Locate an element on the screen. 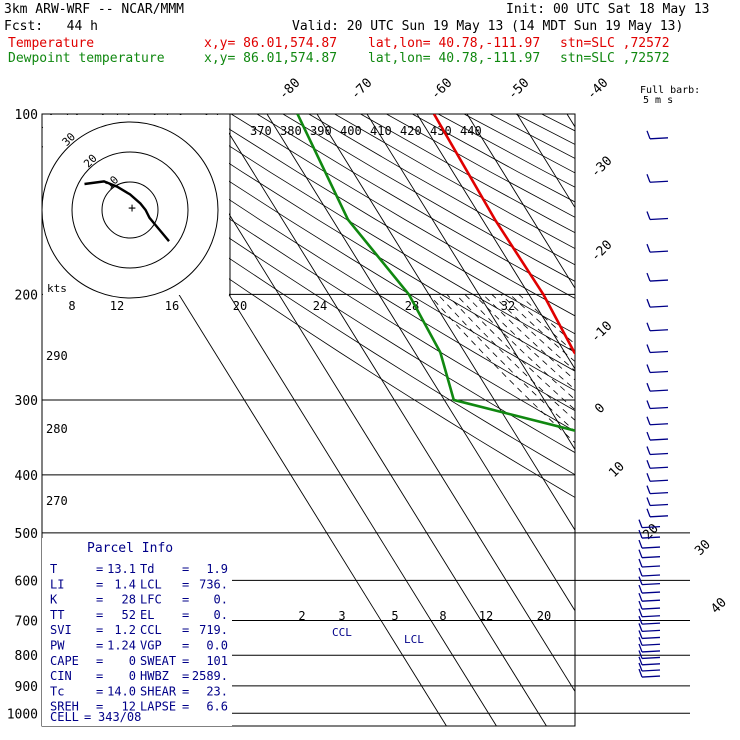 The image size is (740, 740). theta-tick-label: 390 is located at coordinates (321, 131).